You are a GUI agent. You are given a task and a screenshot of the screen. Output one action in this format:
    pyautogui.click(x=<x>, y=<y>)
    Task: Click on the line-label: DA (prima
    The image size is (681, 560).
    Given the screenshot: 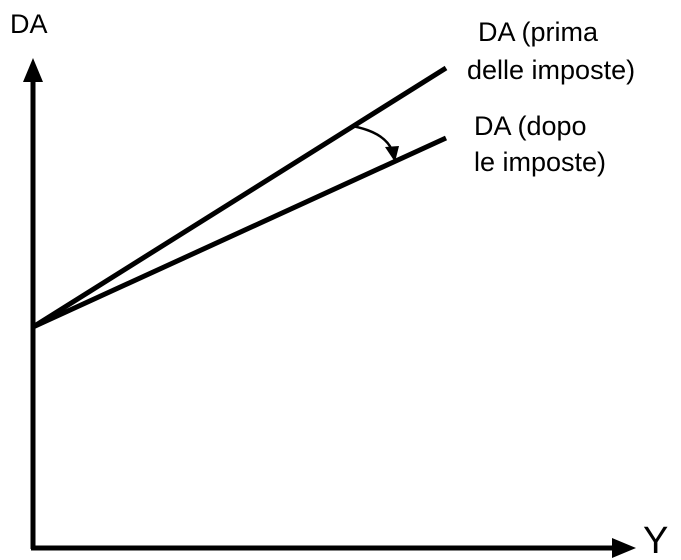 What is the action you would take?
    pyautogui.click(x=538, y=32)
    